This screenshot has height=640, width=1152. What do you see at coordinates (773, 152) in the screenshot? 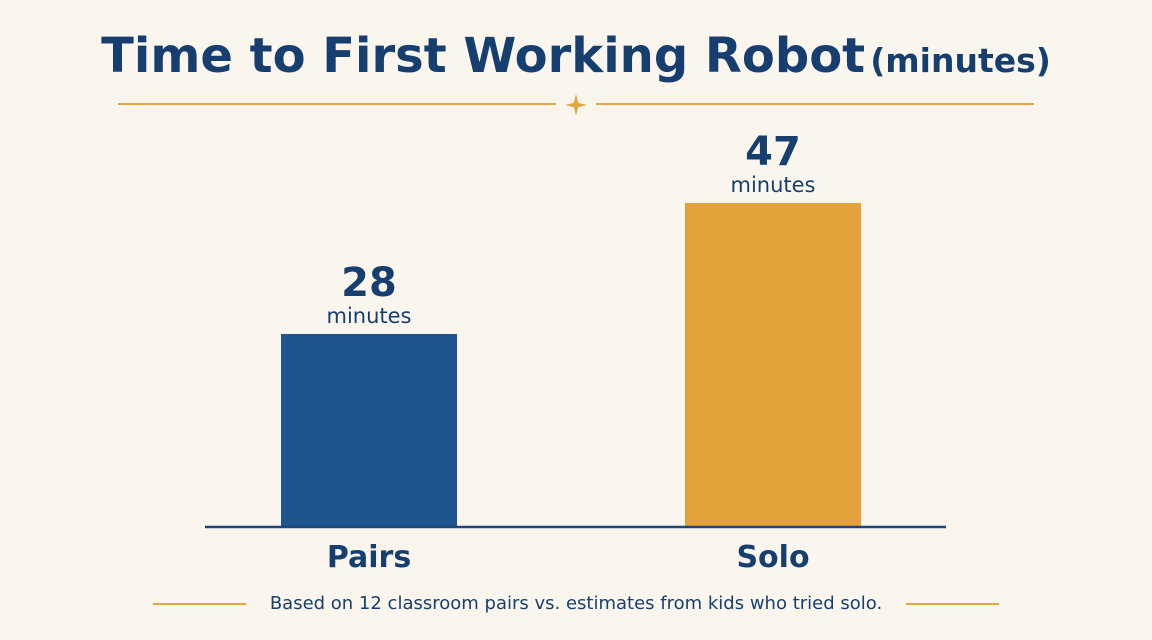
I see `value-label-solo: 47` at bounding box center [773, 152].